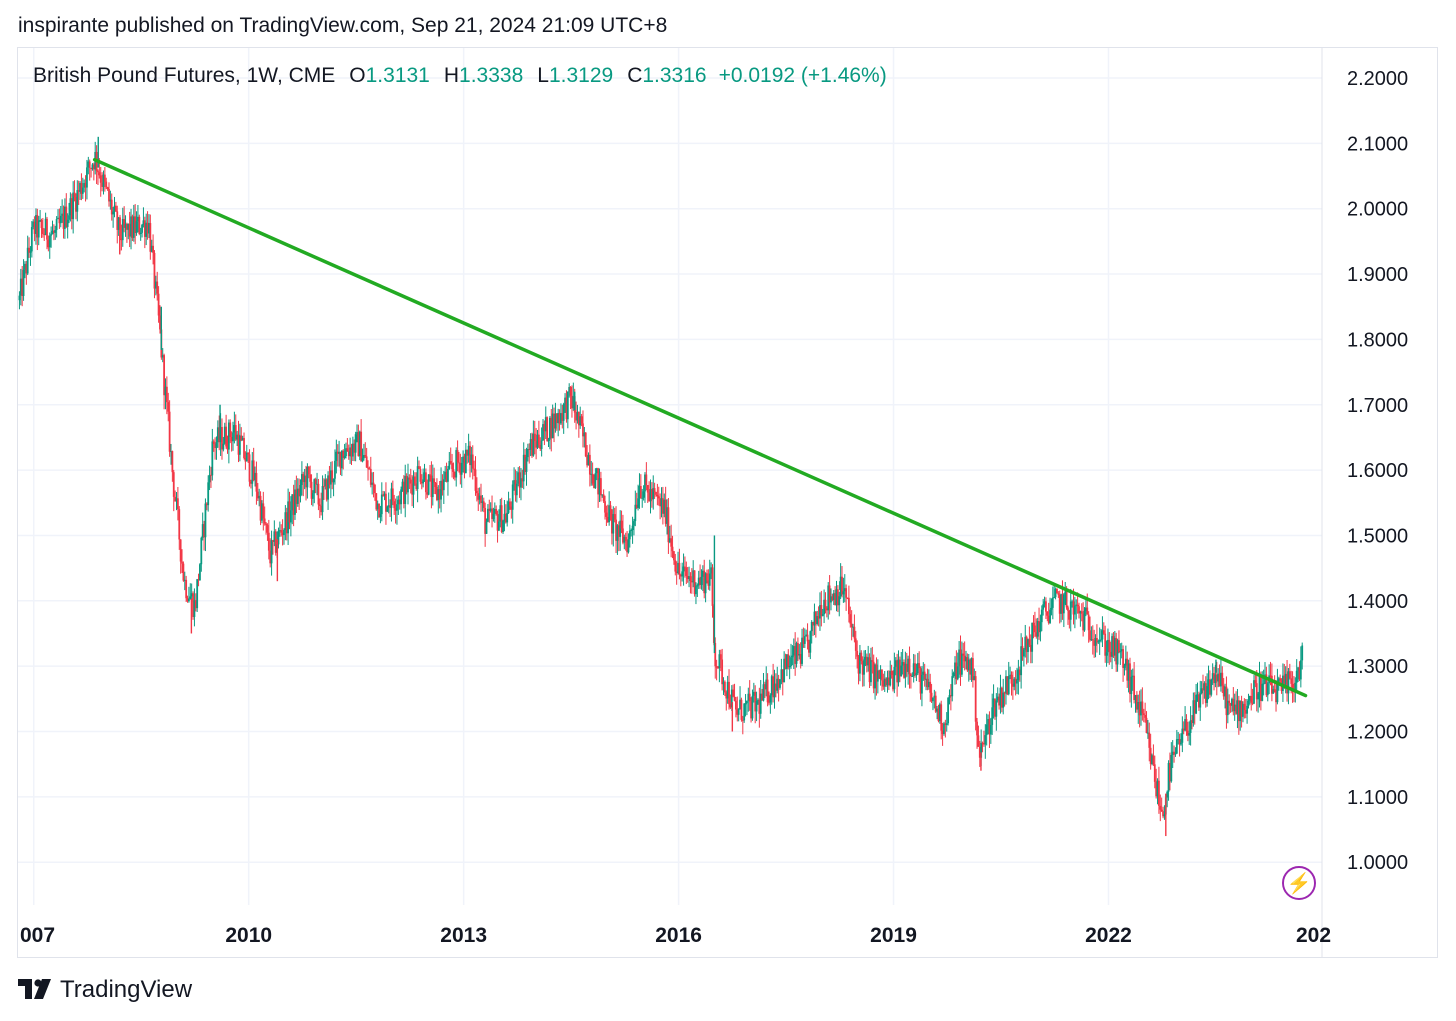  I want to click on lightning-bolt-icon: ⚡, so click(1299, 883).